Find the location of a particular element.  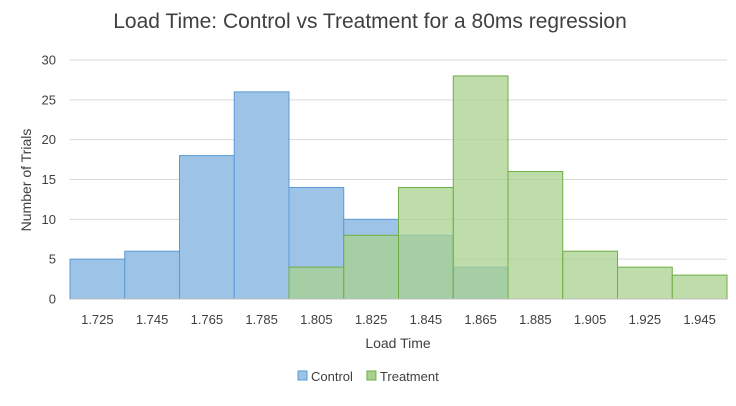

legend-label-control: Control is located at coordinates (332, 376).